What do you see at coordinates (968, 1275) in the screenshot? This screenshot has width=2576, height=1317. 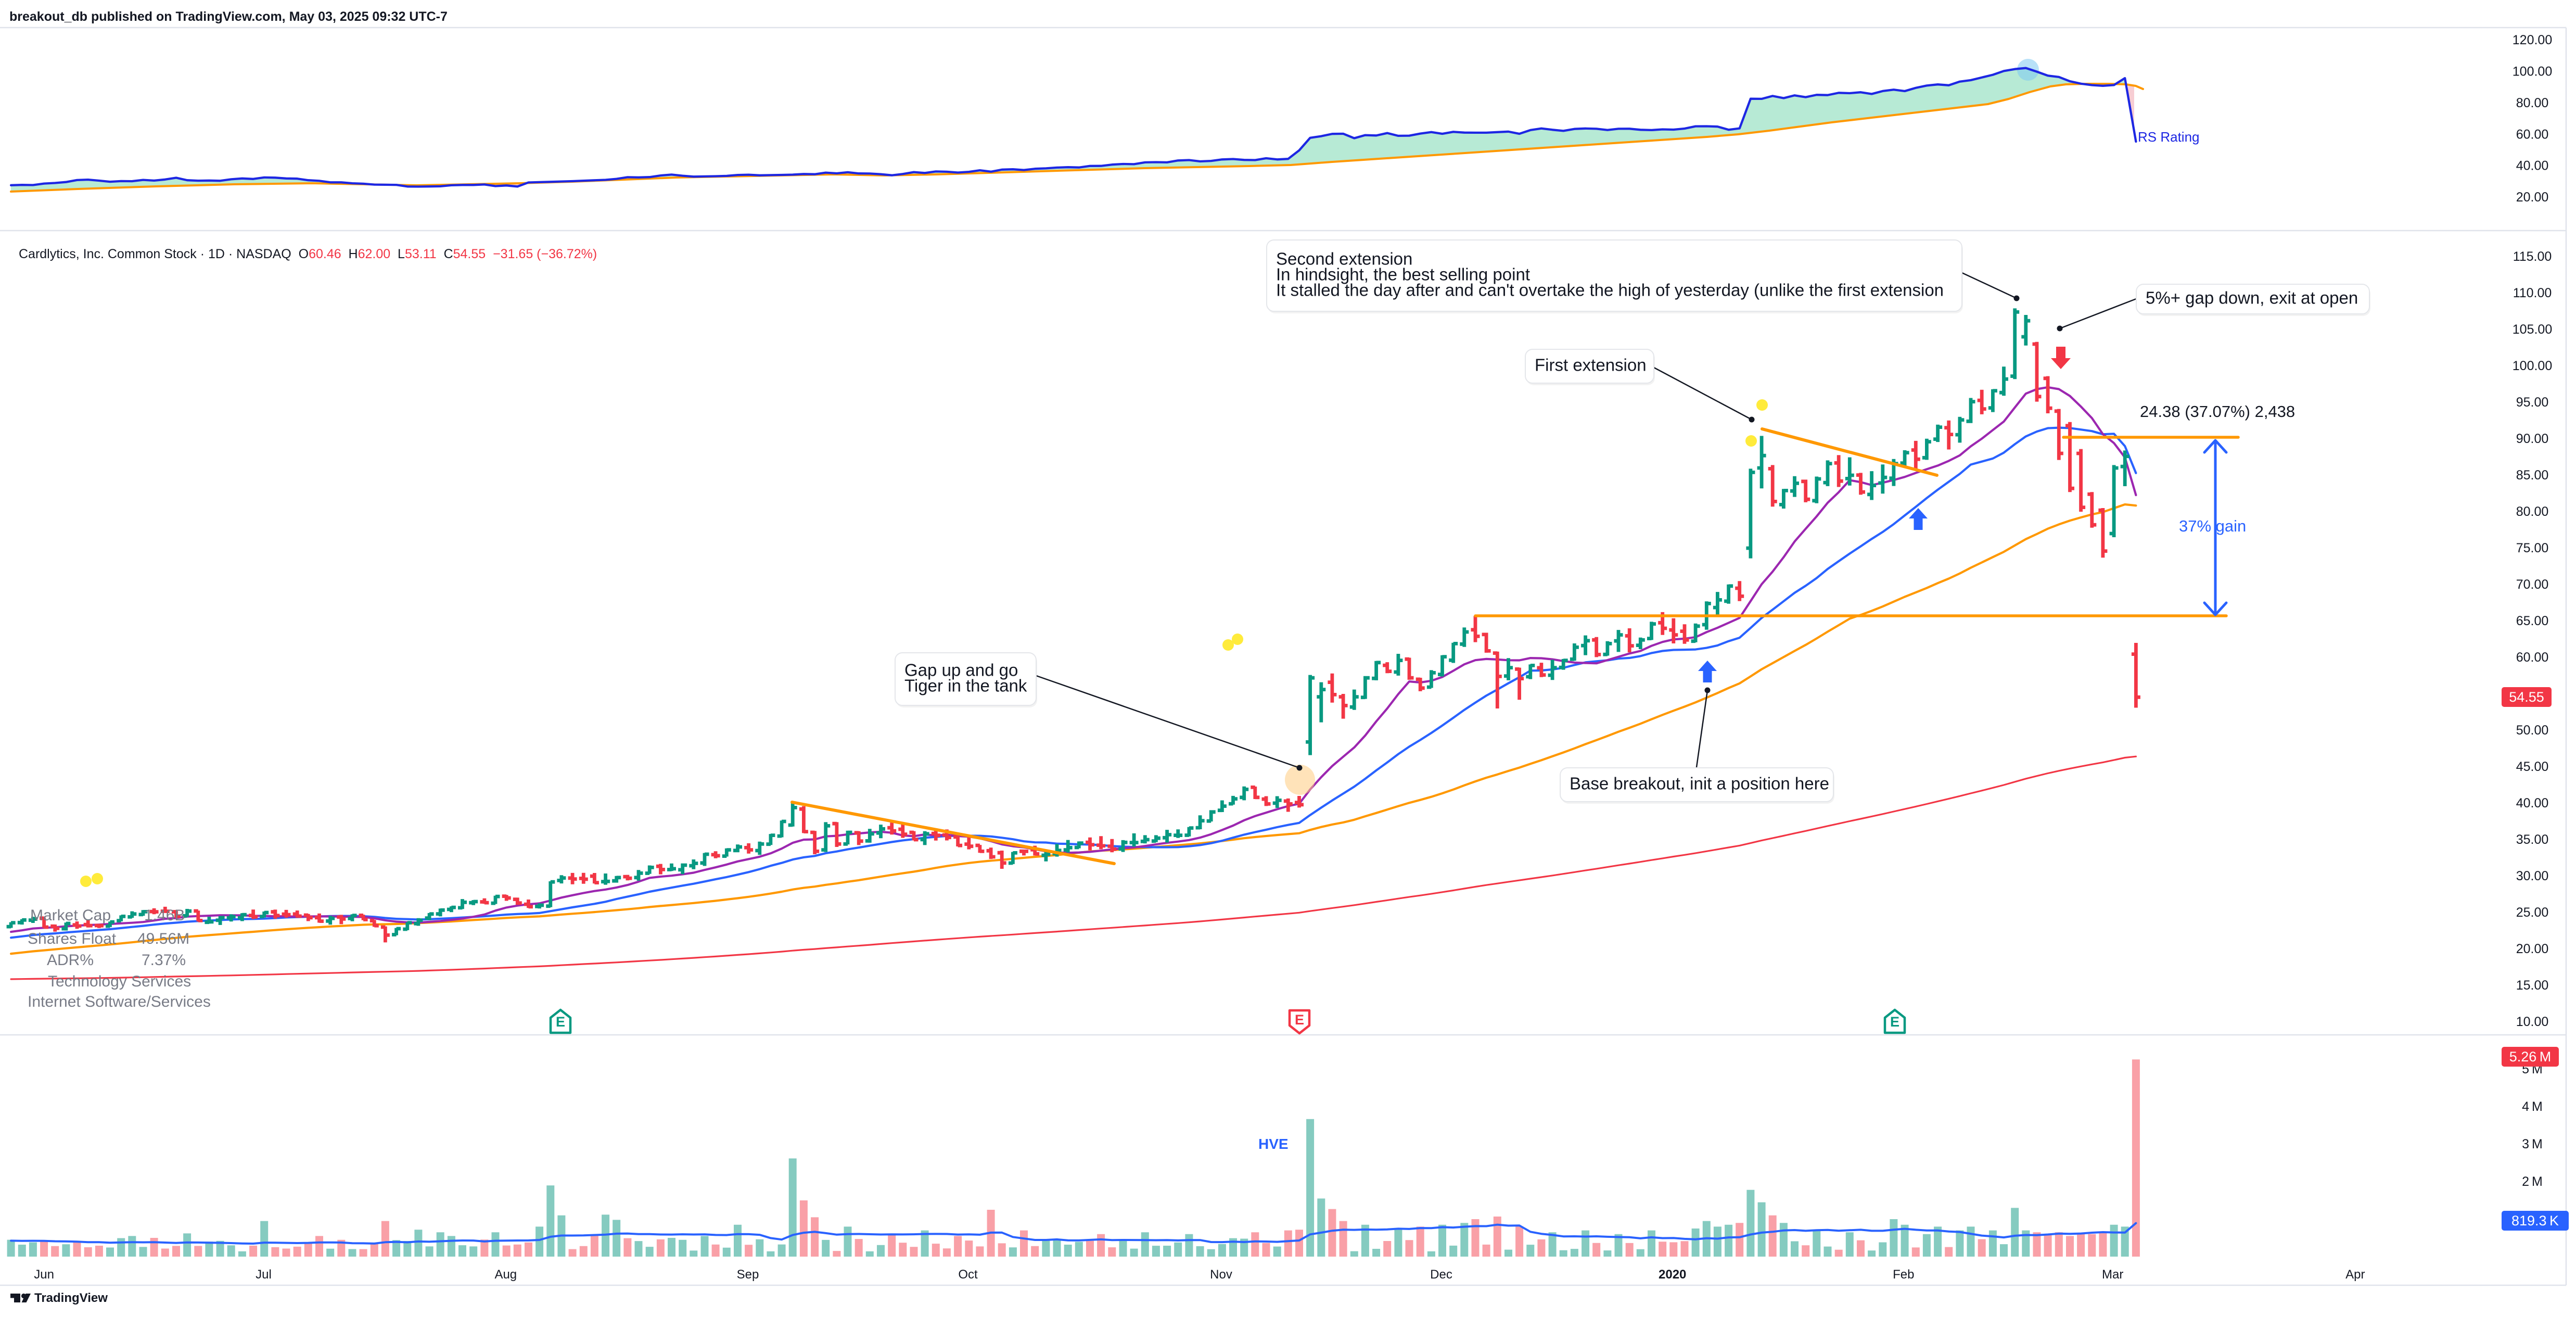 I see `svg-text: Oct` at bounding box center [968, 1275].